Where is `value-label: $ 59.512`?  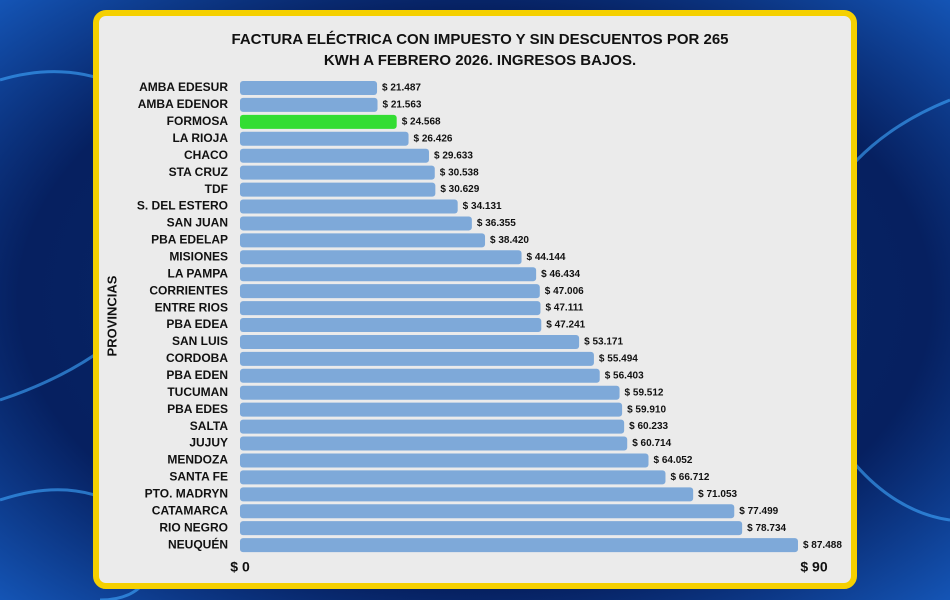 value-label: $ 59.512 is located at coordinates (644, 392).